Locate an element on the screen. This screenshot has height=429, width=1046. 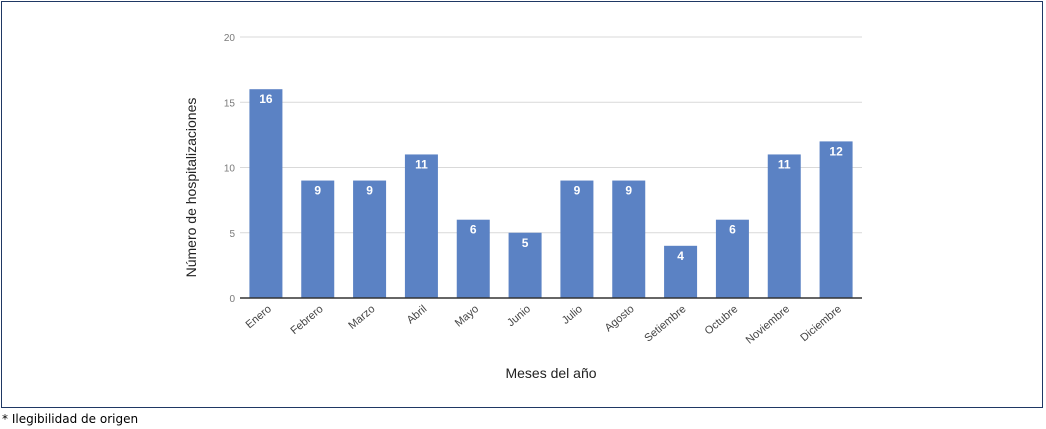
x-tick-label: Mayo is located at coordinates (467, 316).